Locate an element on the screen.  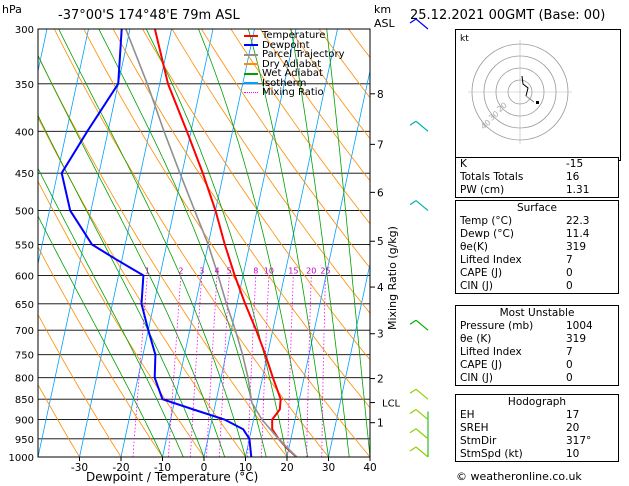
km-tick-label: 5 is located at coordinates (380, 242).